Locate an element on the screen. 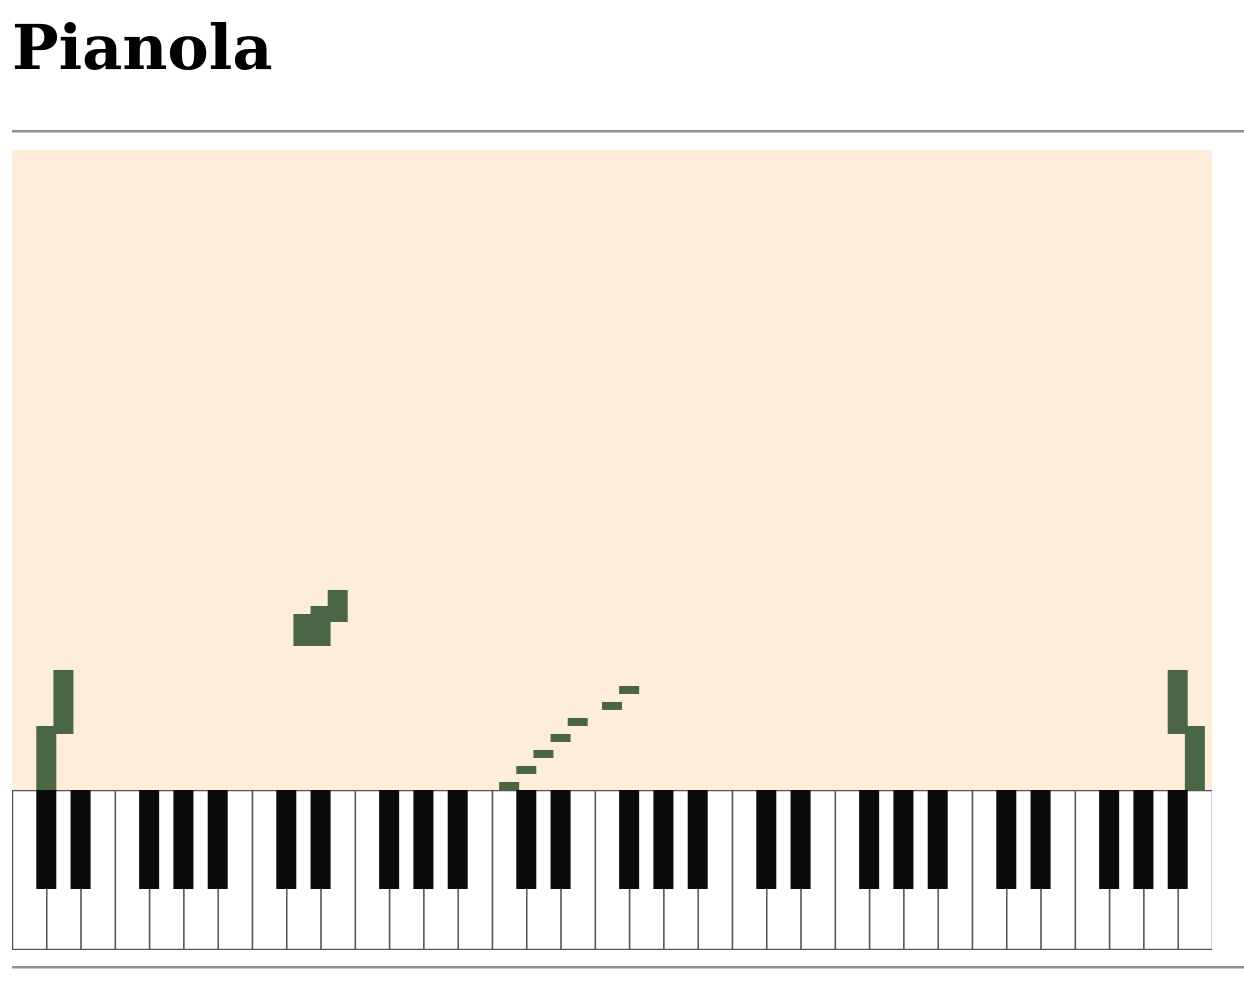 This screenshot has width=1244, height=992. page-title: Pianola is located at coordinates (142, 47).